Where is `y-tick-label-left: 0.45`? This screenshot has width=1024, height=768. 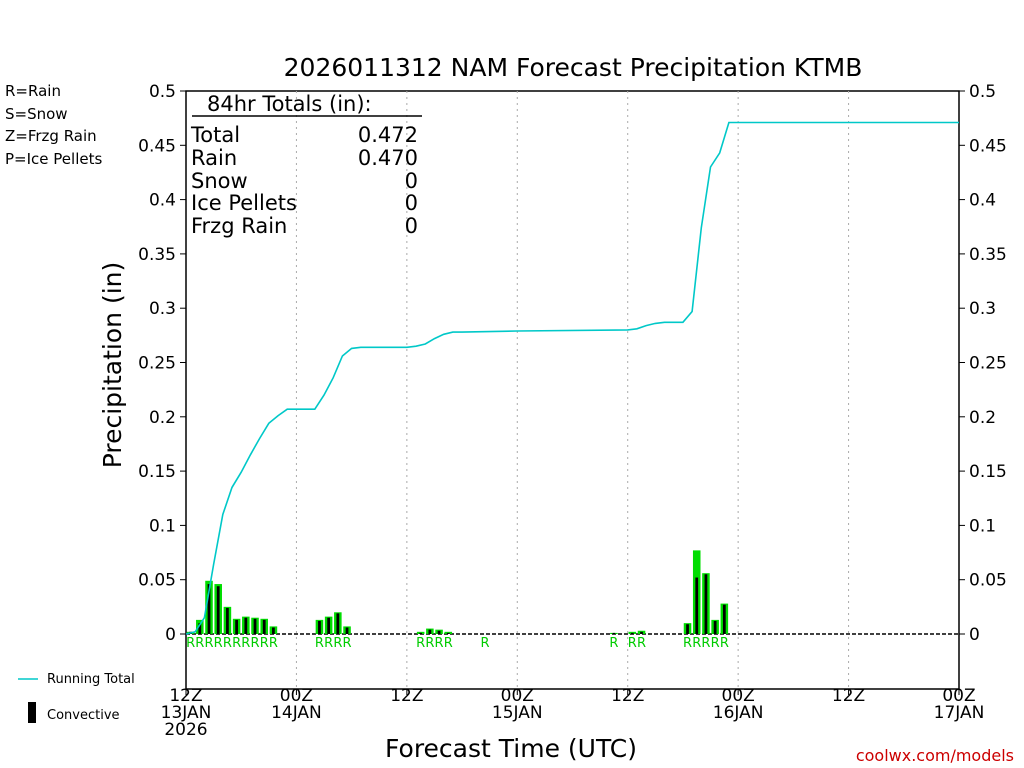 y-tick-label-left: 0.45 is located at coordinates (157, 146).